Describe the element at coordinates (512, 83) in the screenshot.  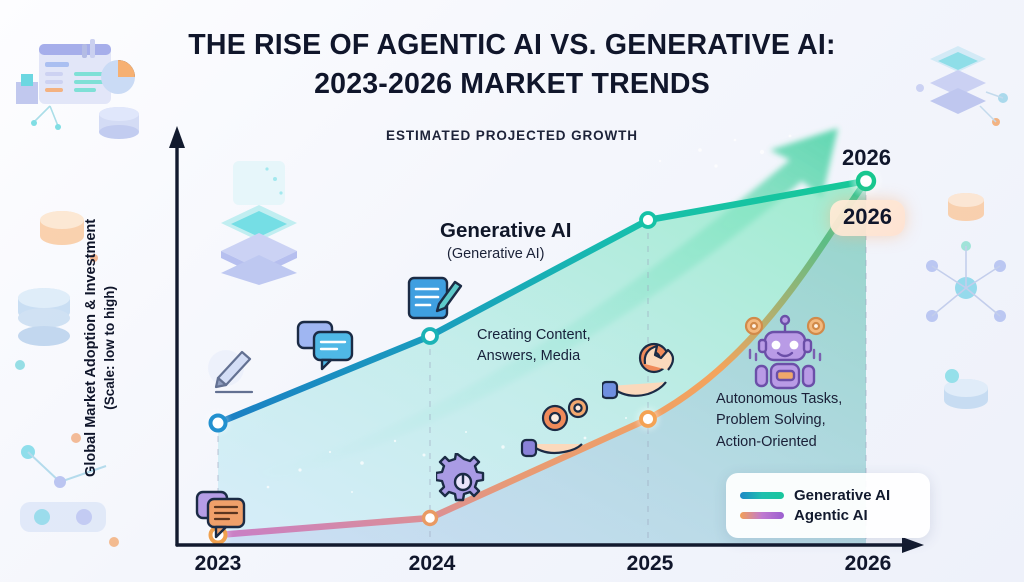
I see `title-line-2: 2023-2026 MARKET TRENDS` at that location.